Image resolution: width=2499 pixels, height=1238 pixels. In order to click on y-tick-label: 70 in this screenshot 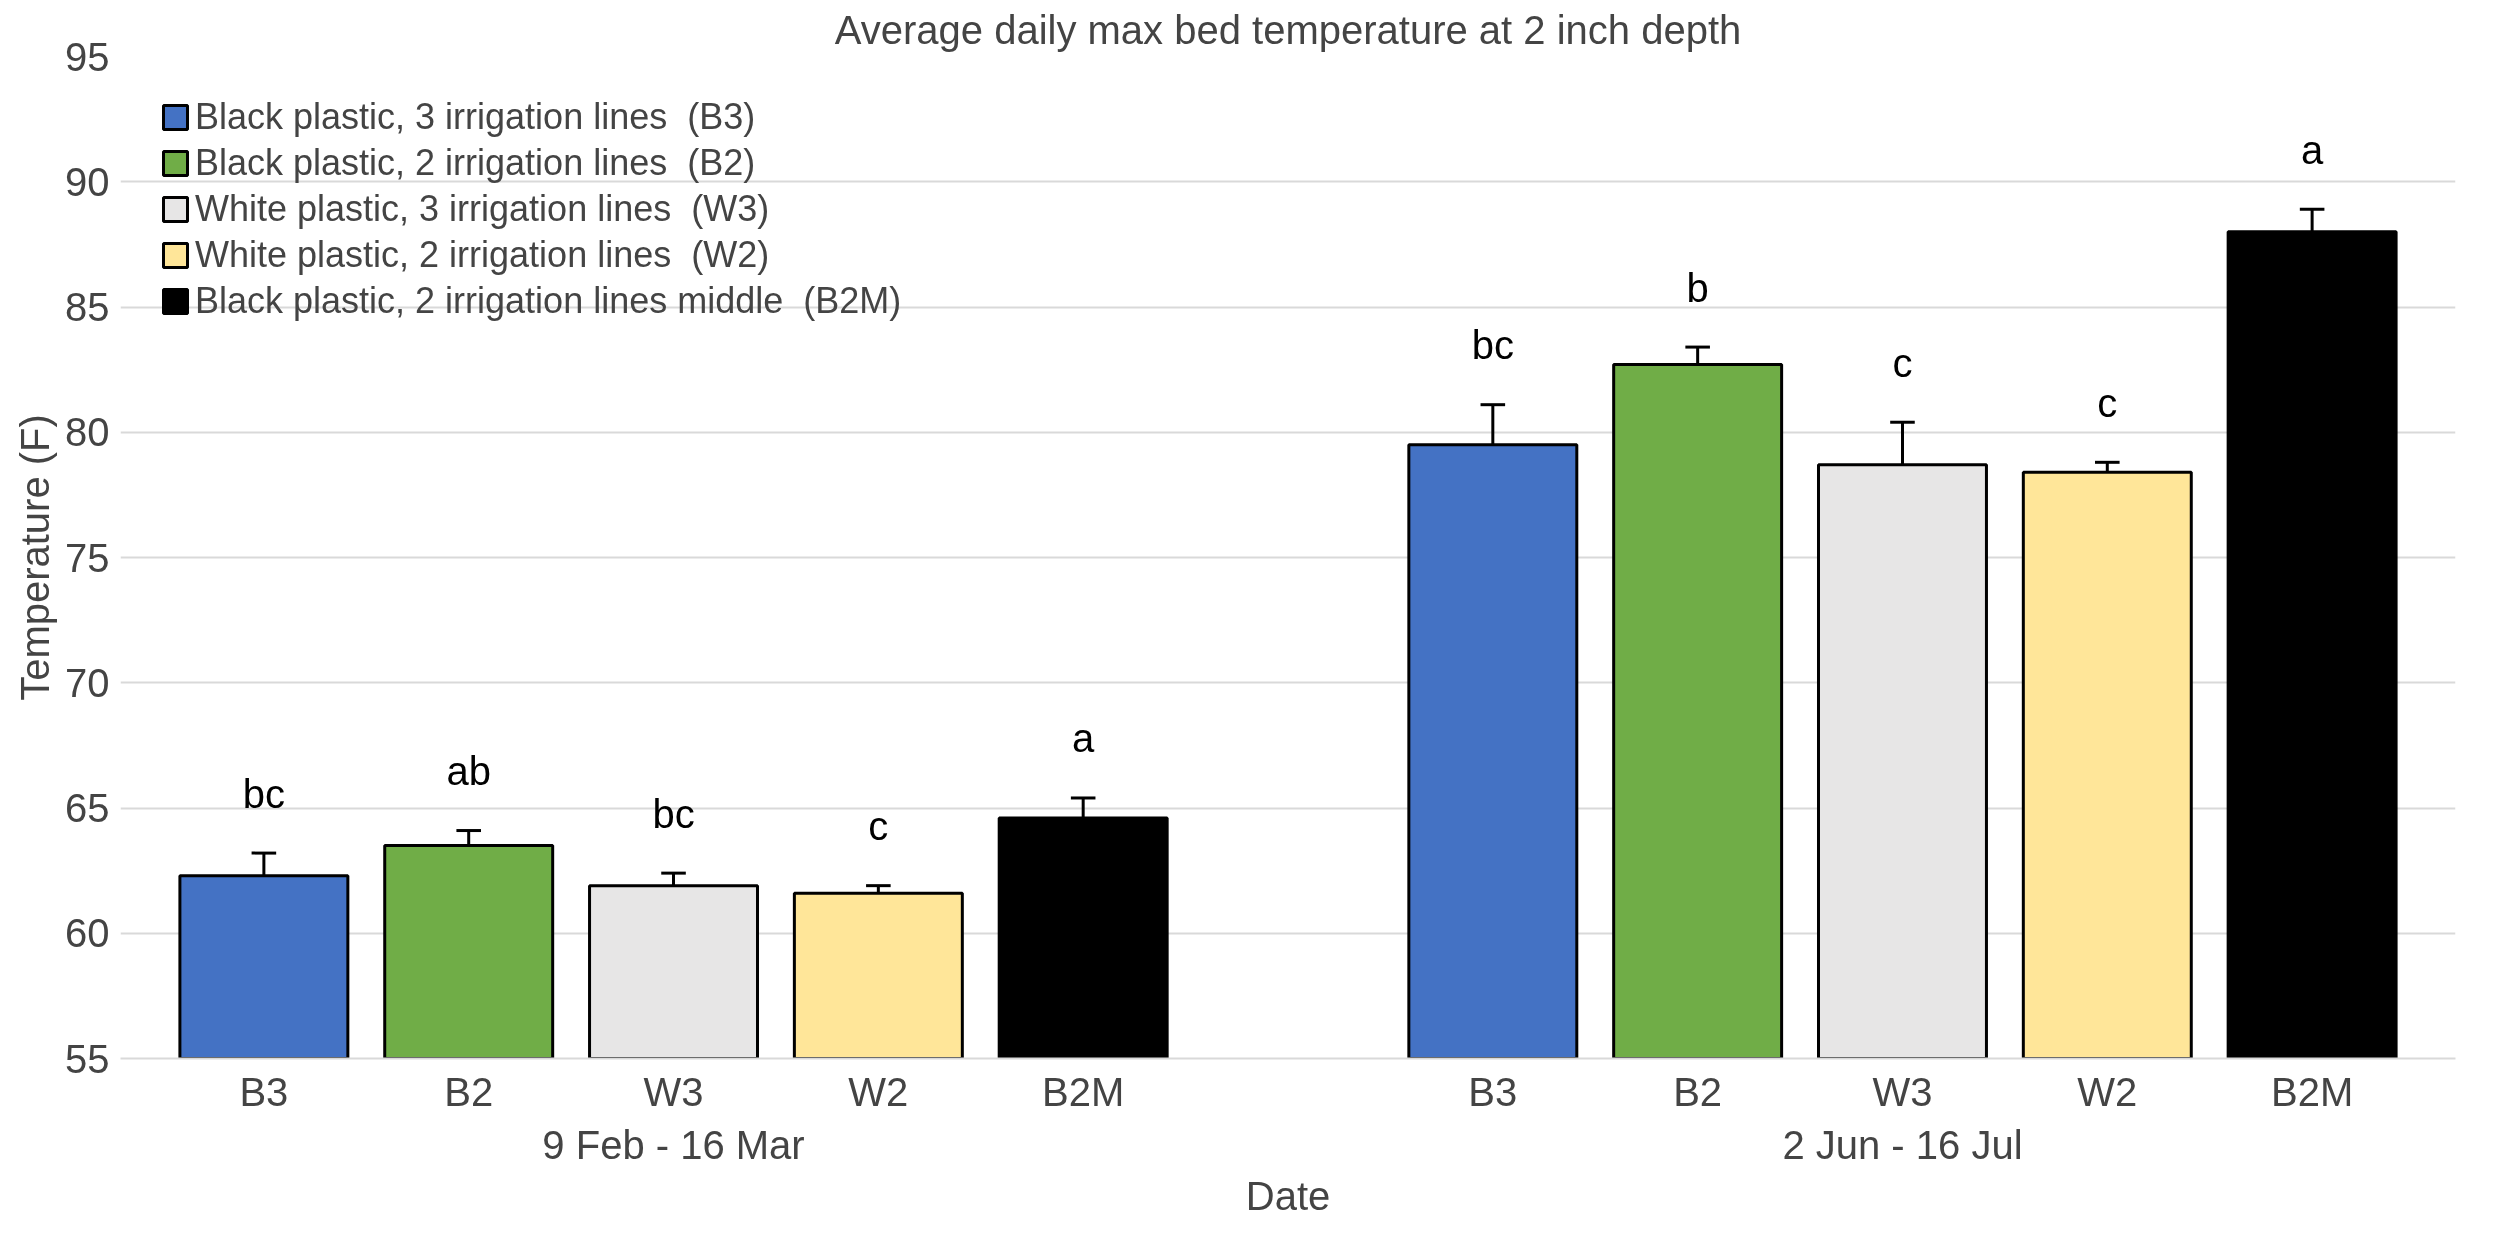, I will do `click(87, 682)`.